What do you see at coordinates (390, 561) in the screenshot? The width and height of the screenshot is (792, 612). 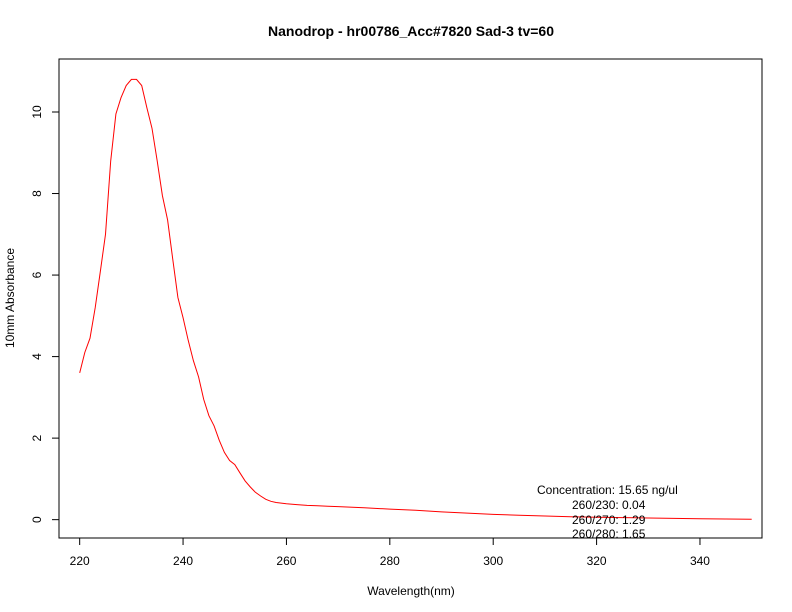 I see `x-tick-label: 280` at bounding box center [390, 561].